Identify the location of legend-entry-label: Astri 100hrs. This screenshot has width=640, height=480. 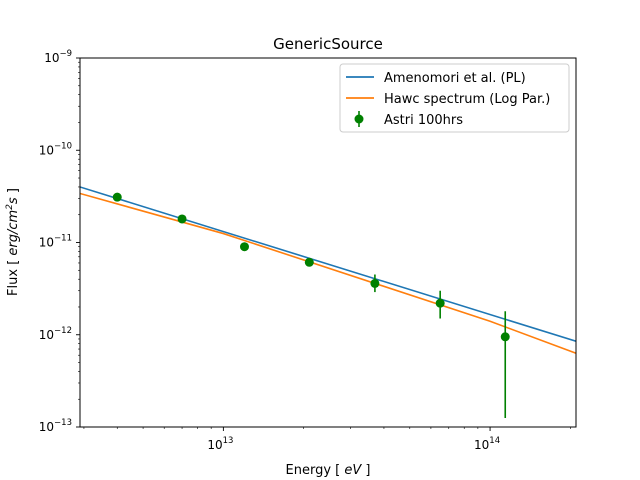
(423, 120).